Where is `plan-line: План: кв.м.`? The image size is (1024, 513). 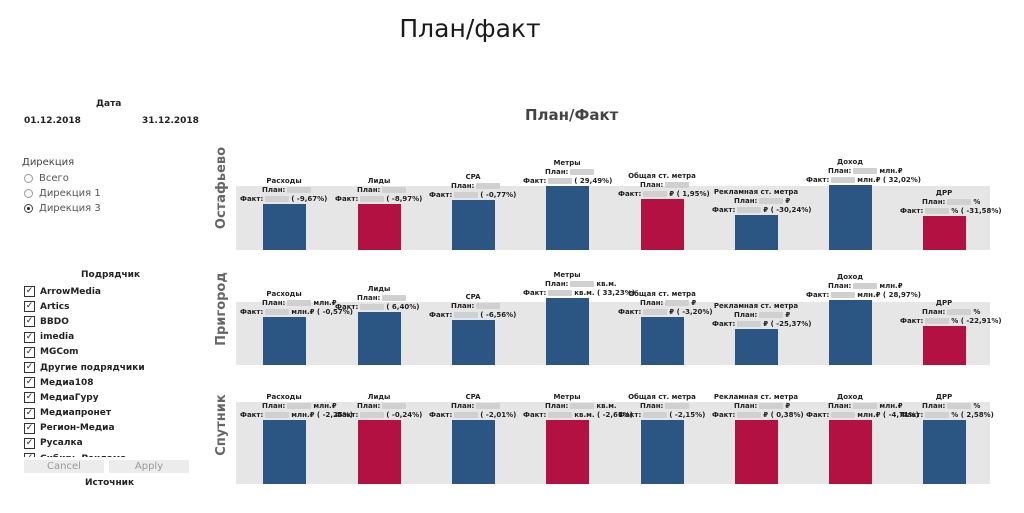
plan-line: План: кв.м. is located at coordinates (581, 406).